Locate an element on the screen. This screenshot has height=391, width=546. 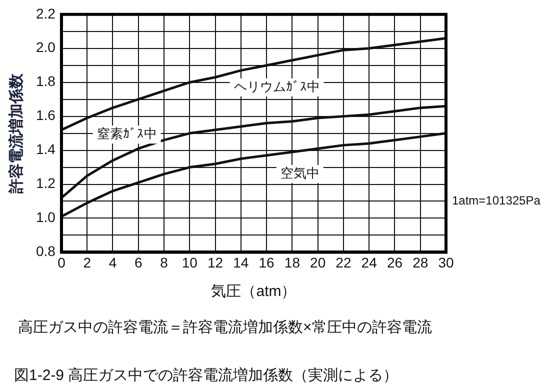
x-tick-label: 14 is located at coordinates (241, 262).